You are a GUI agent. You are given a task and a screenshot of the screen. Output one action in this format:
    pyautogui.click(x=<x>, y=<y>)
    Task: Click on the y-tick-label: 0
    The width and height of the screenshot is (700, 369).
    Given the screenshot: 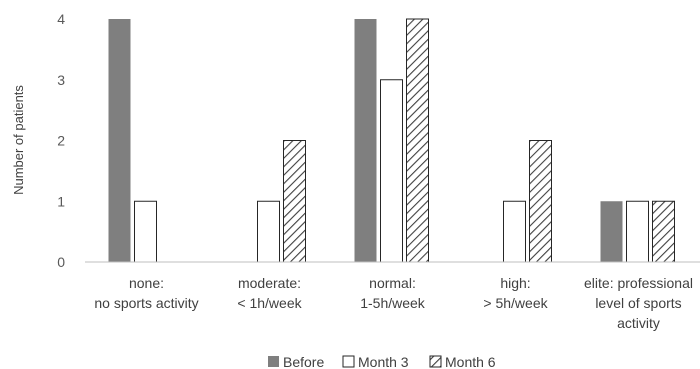 What is the action you would take?
    pyautogui.click(x=61, y=262)
    